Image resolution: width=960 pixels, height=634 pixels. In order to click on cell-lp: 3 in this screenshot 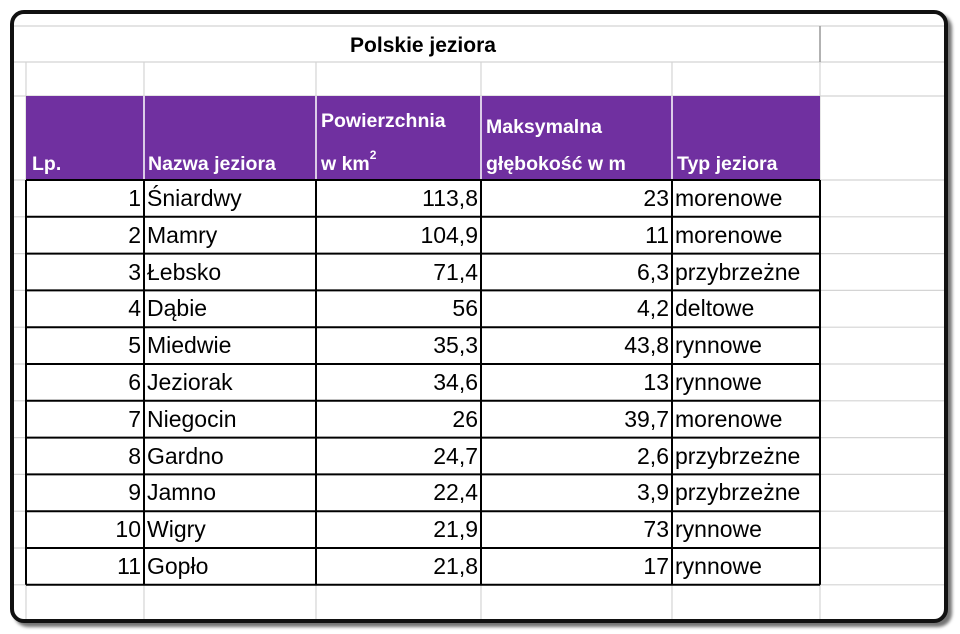, I will do `click(134, 271)`.